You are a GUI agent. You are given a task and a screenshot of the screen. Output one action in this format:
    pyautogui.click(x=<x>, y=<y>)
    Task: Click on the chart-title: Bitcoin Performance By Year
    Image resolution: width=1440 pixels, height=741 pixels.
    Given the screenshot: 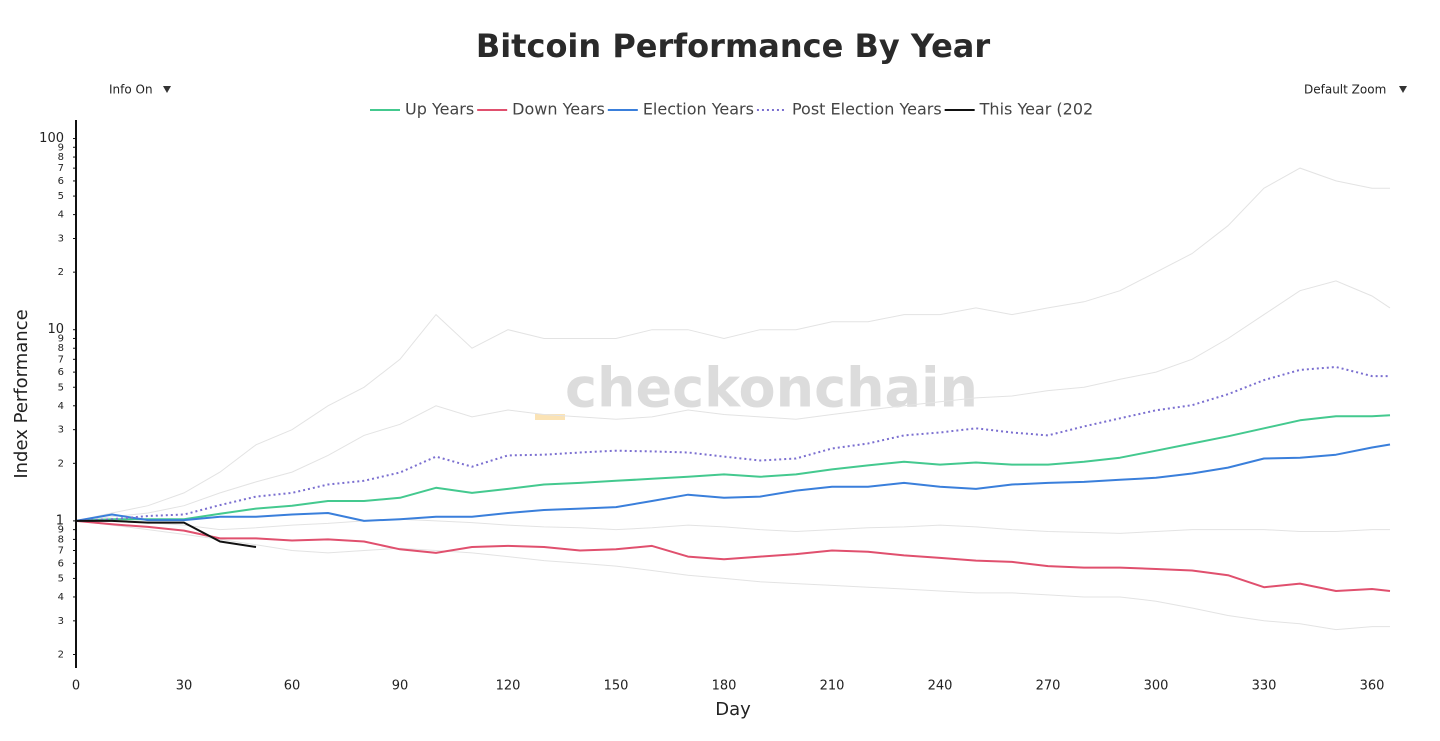 What is the action you would take?
    pyautogui.click(x=733, y=46)
    